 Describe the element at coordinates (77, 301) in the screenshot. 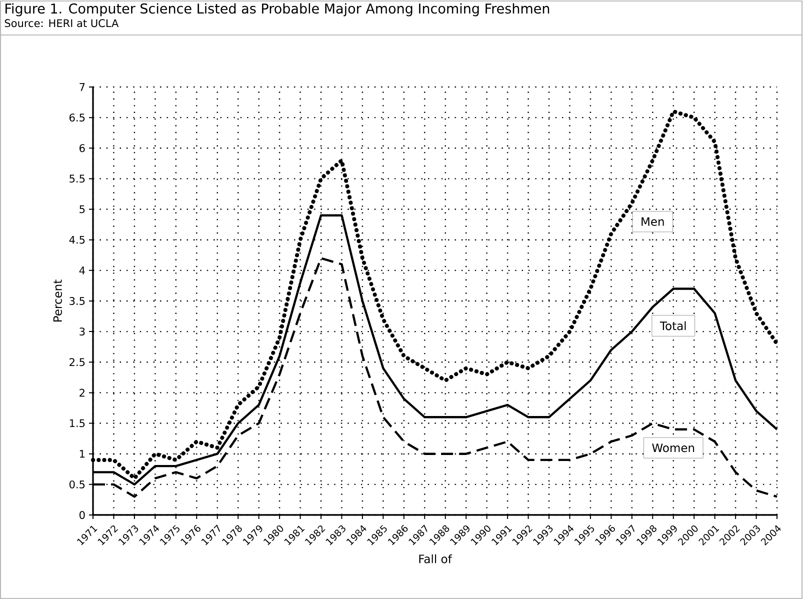

I see `y-tick-label: 3.5` at that location.